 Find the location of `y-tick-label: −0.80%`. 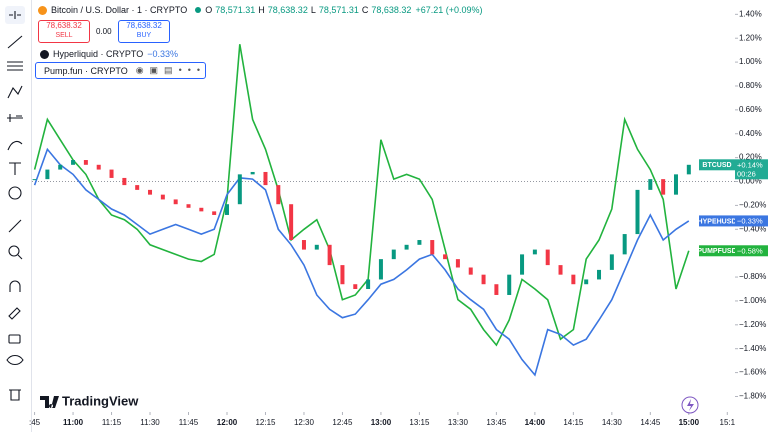

y-tick-label: −0.80% is located at coordinates (752, 276).